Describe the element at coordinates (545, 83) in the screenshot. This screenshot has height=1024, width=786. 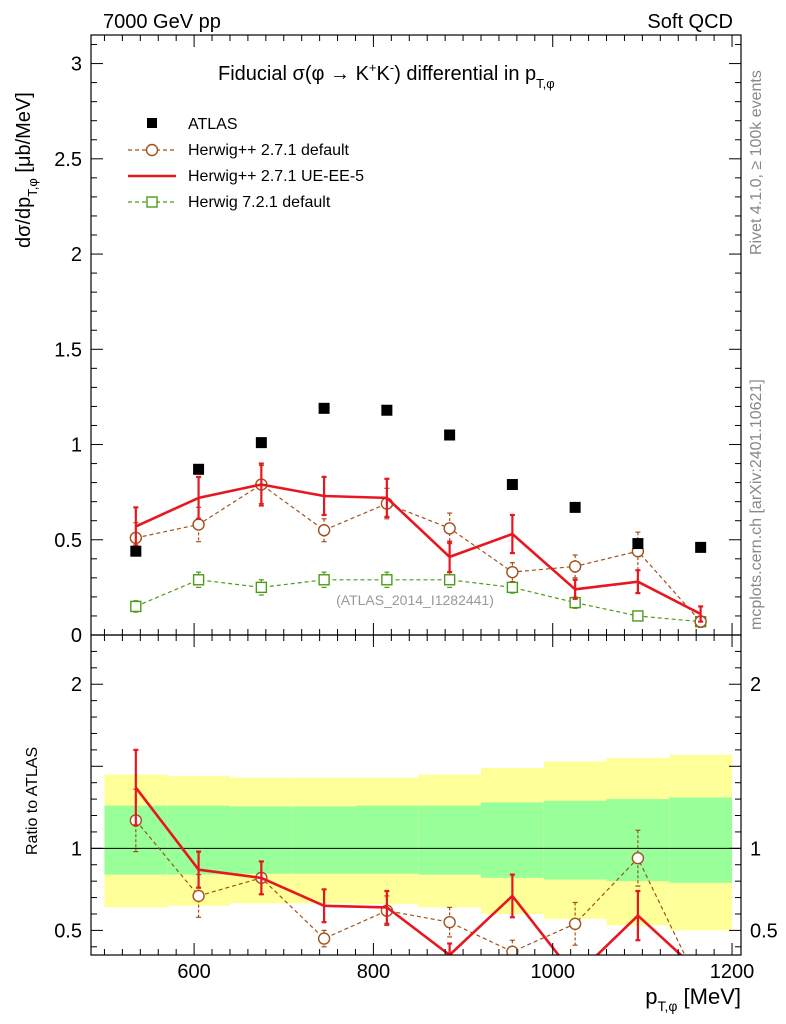
I see `chart-title-sub: T,φ` at that location.